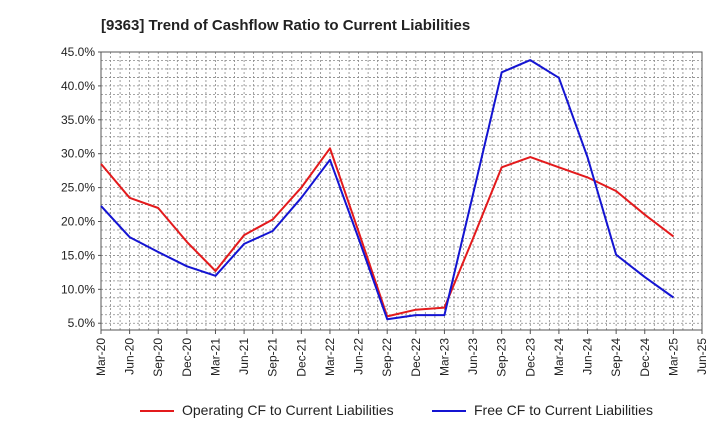  I want to click on x-tick-label: Mar-25, so click(673, 357).